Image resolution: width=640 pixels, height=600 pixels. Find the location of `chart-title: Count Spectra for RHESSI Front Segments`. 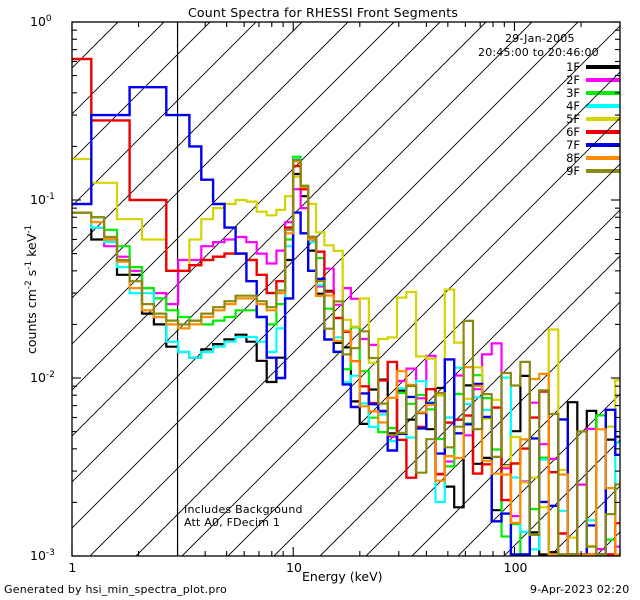

chart-title: Count Spectra for RHESSI Front Segments is located at coordinates (323, 12).